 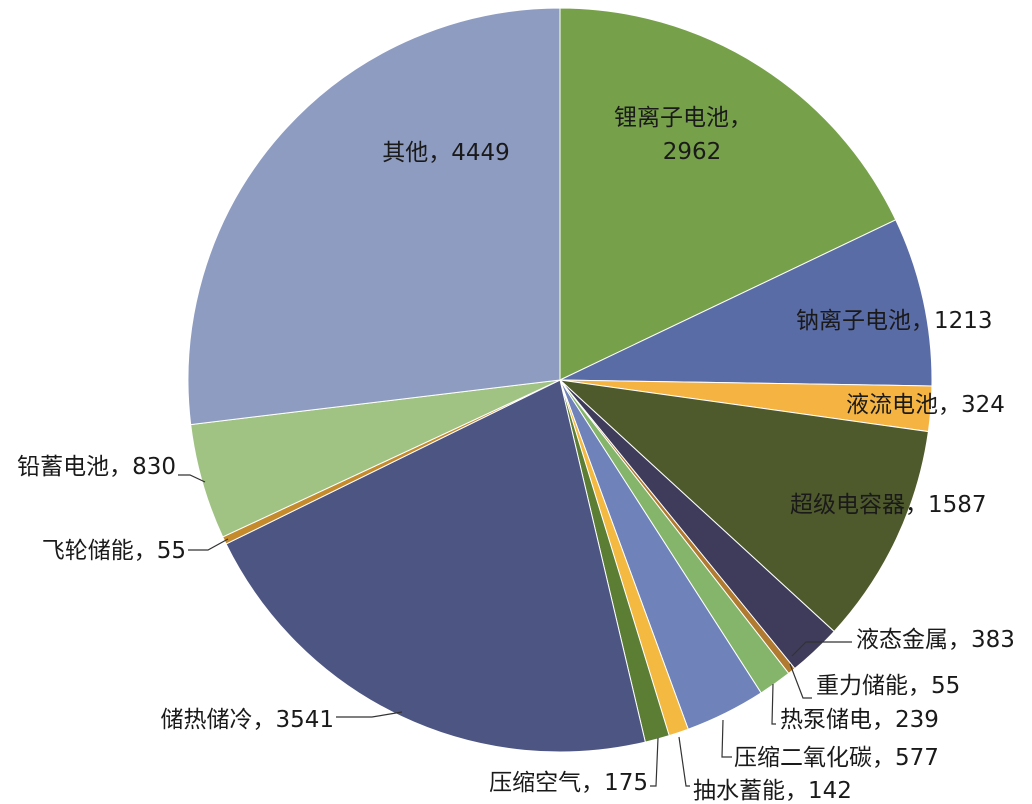 What do you see at coordinates (773, 704) in the screenshot?
I see `leader-line-heat-pump` at bounding box center [773, 704].